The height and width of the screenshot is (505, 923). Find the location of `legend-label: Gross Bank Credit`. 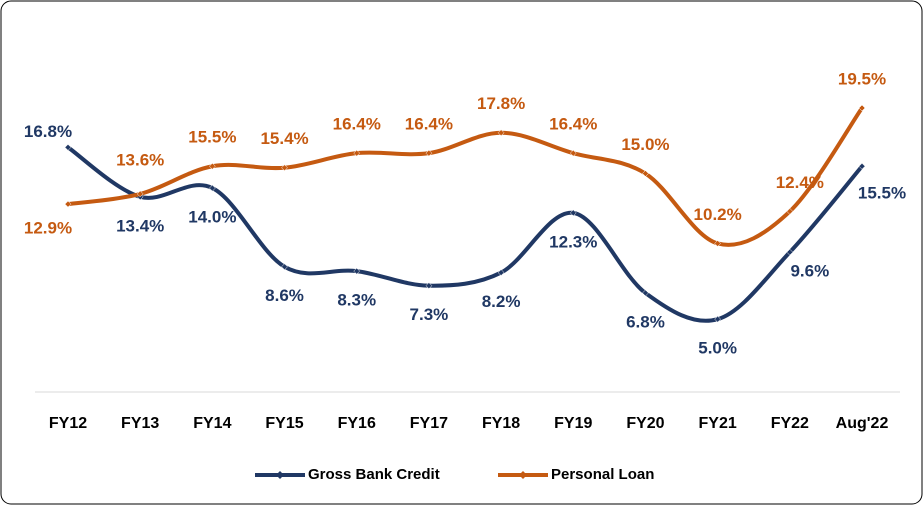

legend-label: Gross Bank Credit is located at coordinates (374, 474).